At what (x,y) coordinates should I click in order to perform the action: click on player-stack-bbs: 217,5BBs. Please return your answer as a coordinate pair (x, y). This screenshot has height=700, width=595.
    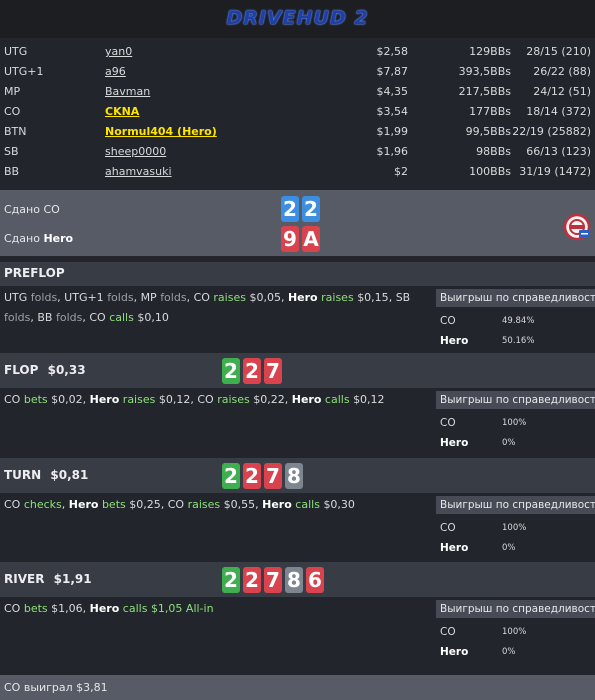
    Looking at the image, I should click on (484, 91).